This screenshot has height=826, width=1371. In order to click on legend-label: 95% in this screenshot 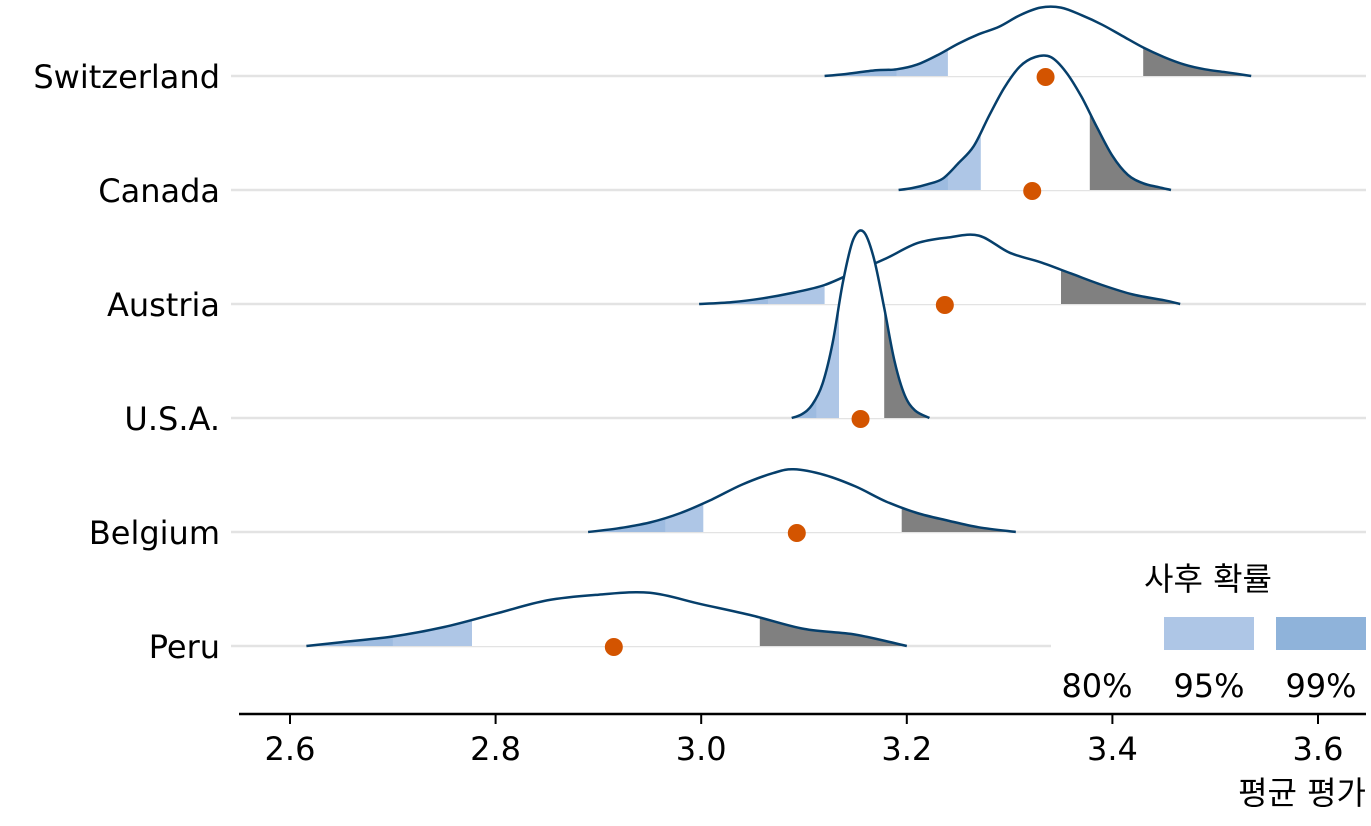, I will do `click(1208, 686)`.